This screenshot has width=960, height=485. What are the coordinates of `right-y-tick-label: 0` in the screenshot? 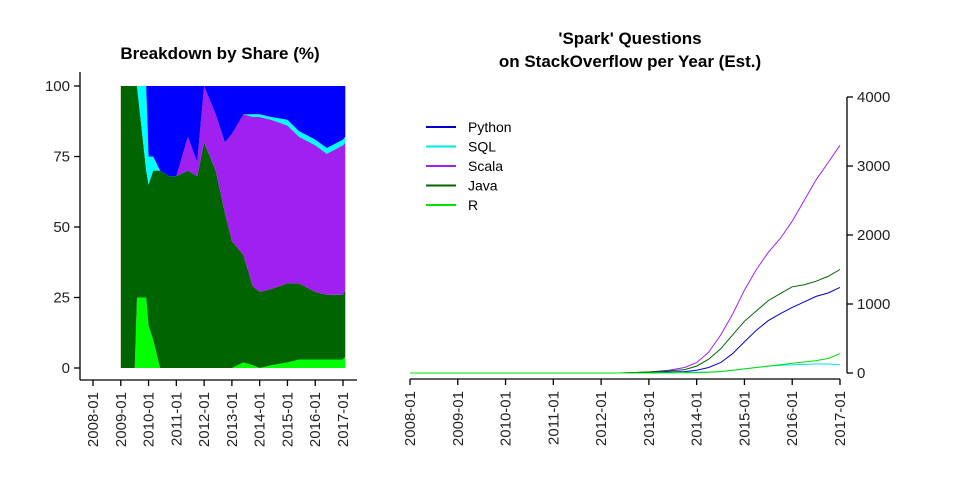 It's located at (861, 373).